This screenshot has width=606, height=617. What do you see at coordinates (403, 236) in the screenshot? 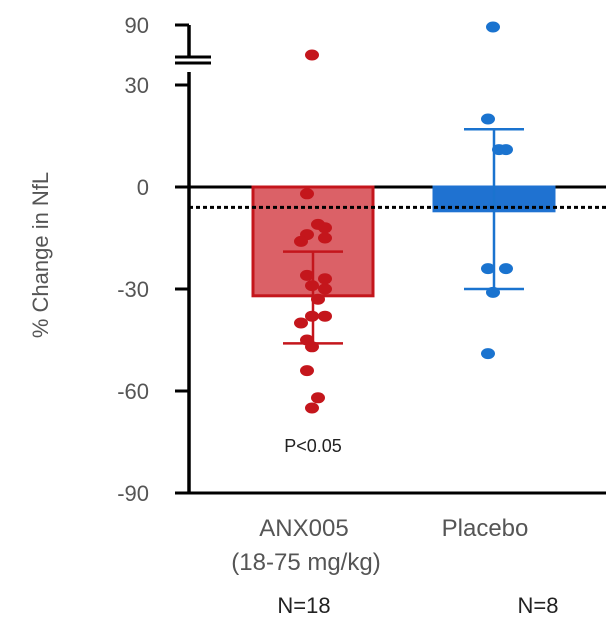
I see `error-bars` at bounding box center [403, 236].